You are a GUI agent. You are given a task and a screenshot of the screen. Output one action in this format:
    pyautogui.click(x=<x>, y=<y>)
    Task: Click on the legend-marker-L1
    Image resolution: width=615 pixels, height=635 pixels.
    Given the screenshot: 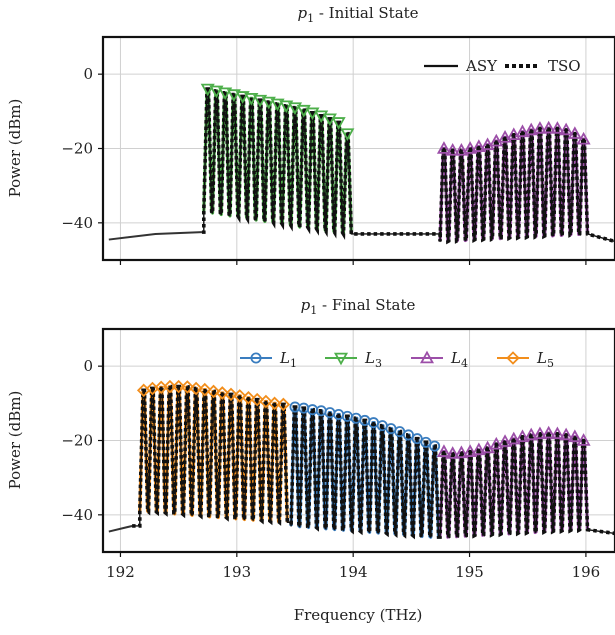 What is the action you would take?
    pyautogui.click(x=256, y=358)
    